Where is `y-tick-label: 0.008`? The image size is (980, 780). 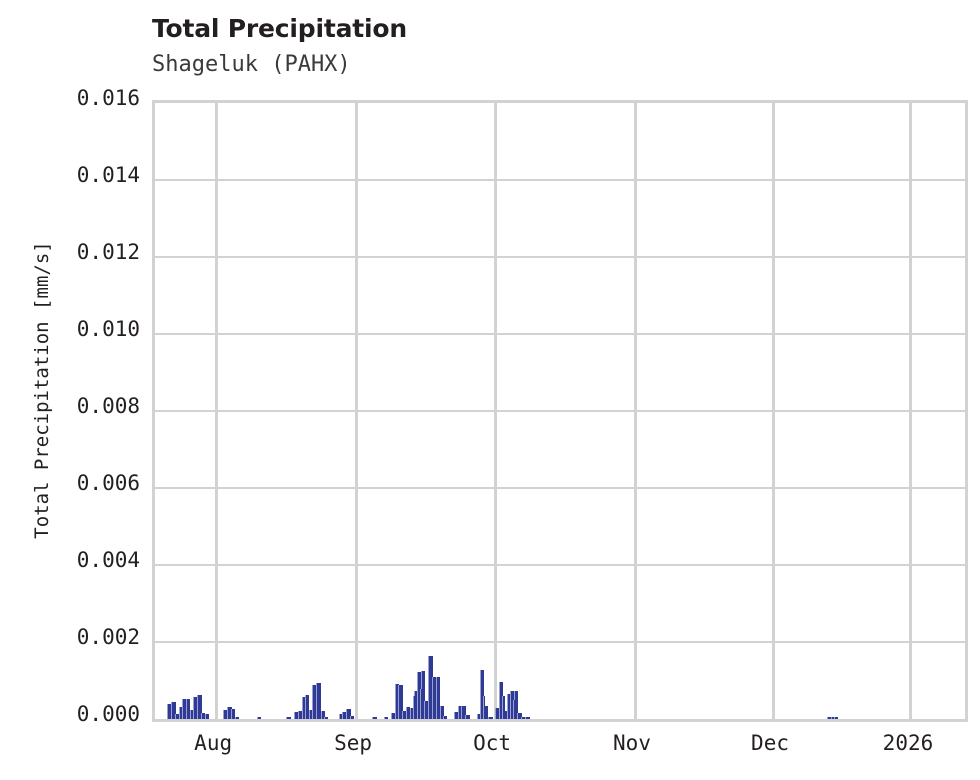
y-tick-label: 0.008 is located at coordinates (108, 406).